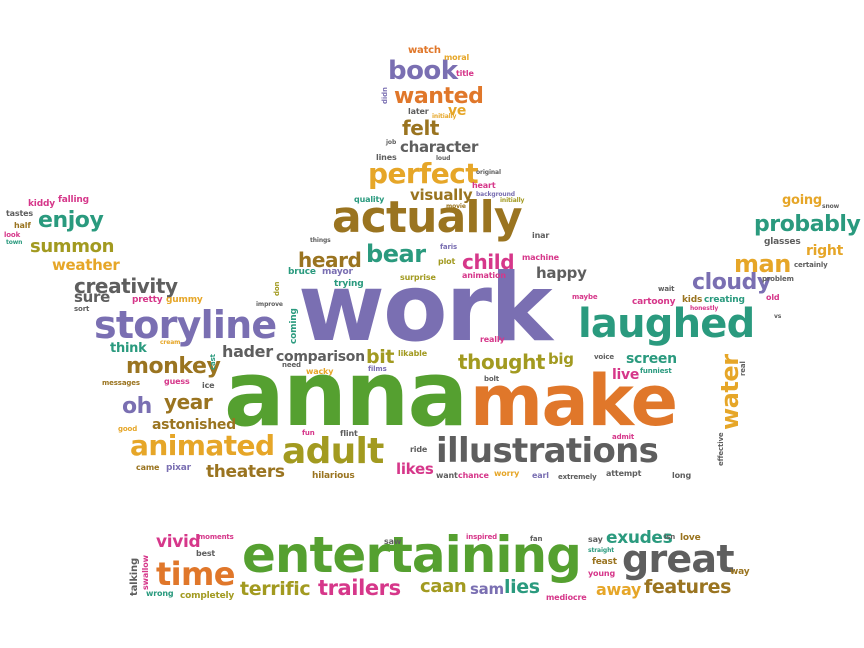 The image size is (864, 648). Describe the element at coordinates (502, 362) in the screenshot. I see `cloud-word: thought` at that location.